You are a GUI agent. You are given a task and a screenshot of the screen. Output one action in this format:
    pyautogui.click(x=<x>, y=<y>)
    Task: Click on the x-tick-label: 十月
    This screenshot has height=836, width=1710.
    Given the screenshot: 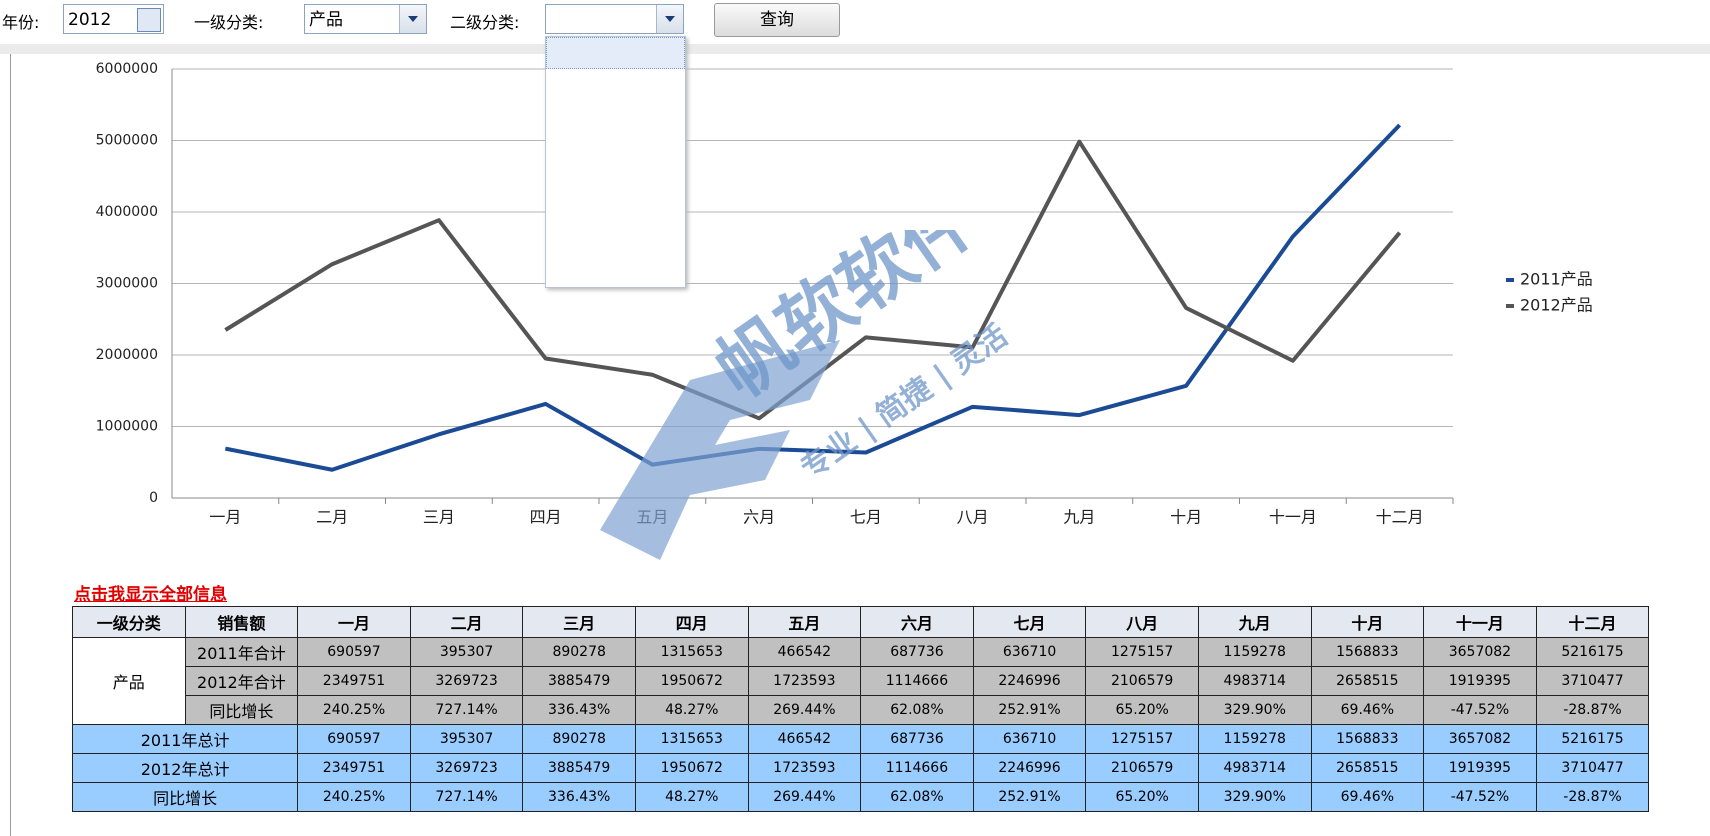 What is the action you would take?
    pyautogui.click(x=1186, y=517)
    